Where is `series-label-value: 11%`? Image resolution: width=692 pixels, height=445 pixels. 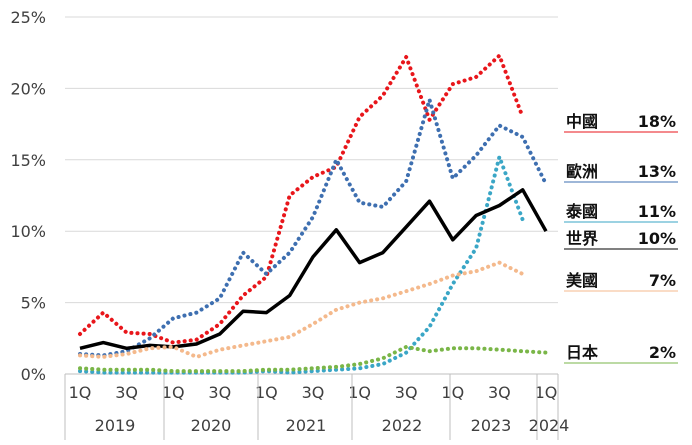 series-label-value: 11% is located at coordinates (657, 211).